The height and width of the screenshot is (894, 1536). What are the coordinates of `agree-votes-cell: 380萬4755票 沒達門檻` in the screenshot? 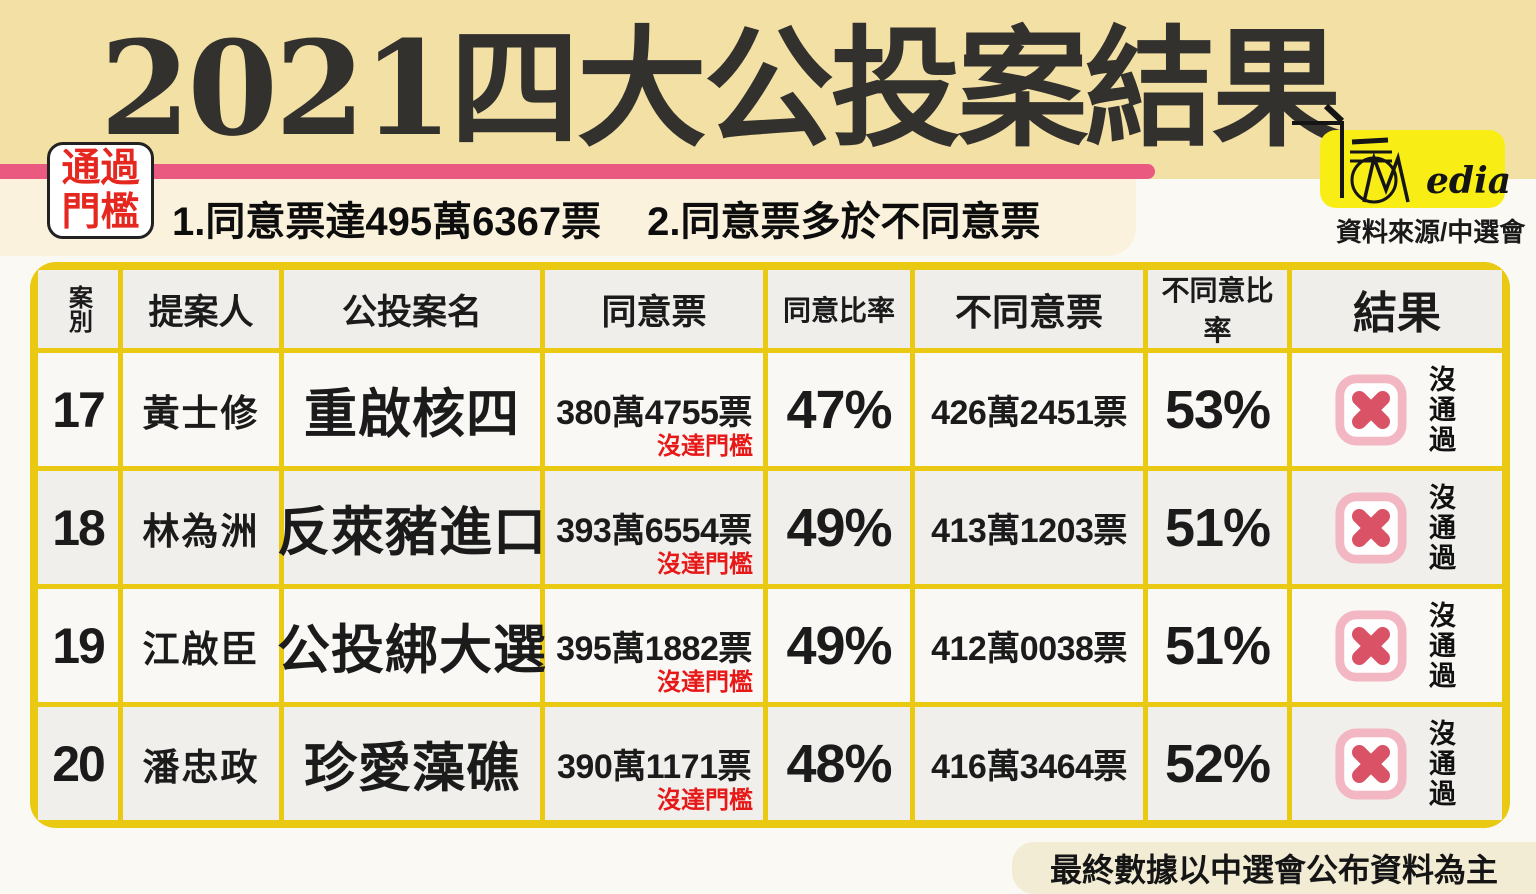 It's located at (654, 409).